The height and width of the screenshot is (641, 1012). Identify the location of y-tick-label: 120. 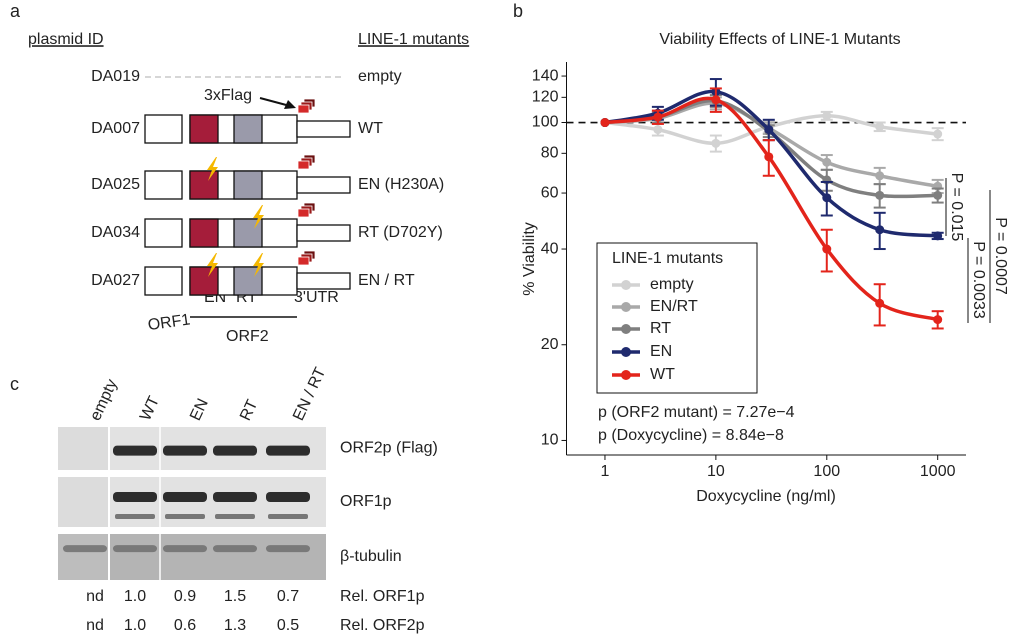
(545, 97).